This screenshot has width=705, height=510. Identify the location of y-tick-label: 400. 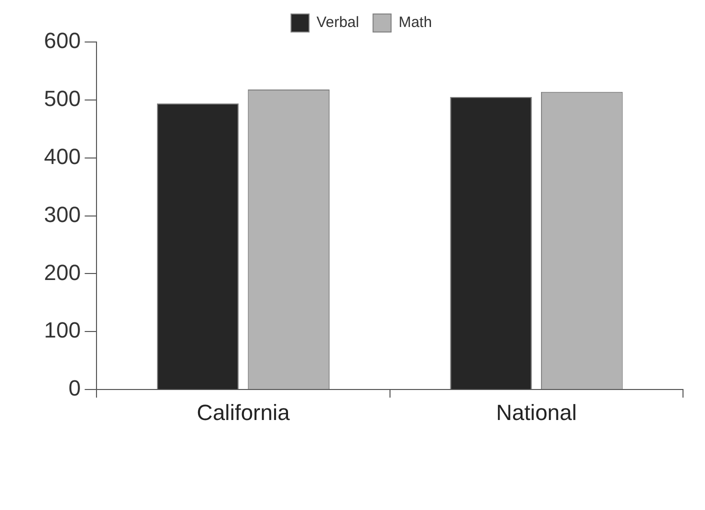
(62, 156).